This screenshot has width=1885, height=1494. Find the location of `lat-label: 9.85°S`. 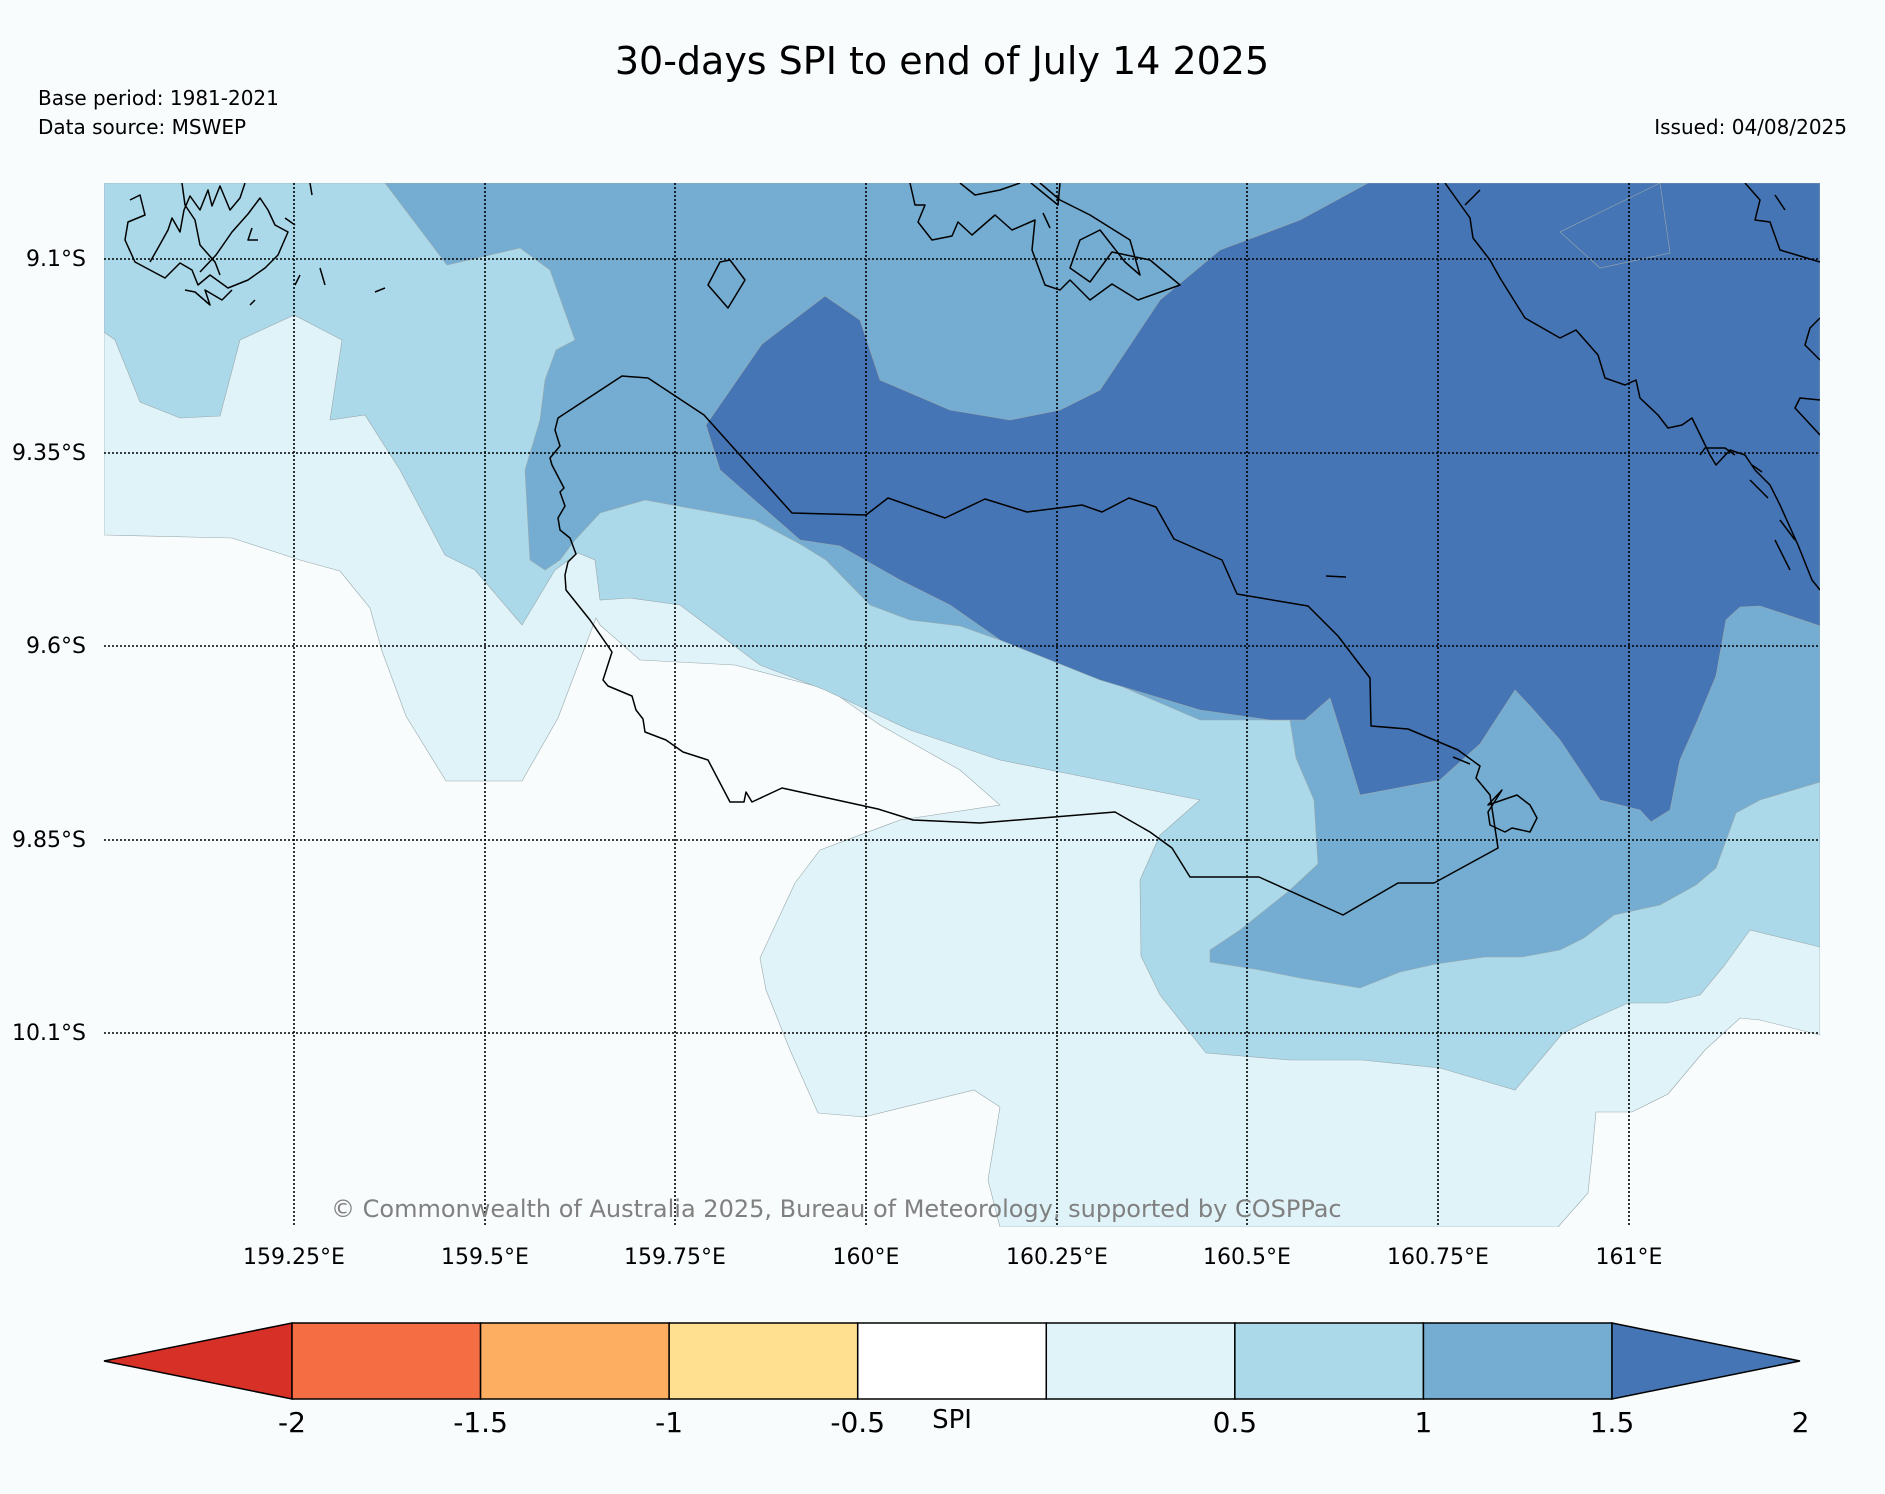

lat-label: 9.85°S is located at coordinates (49, 840).